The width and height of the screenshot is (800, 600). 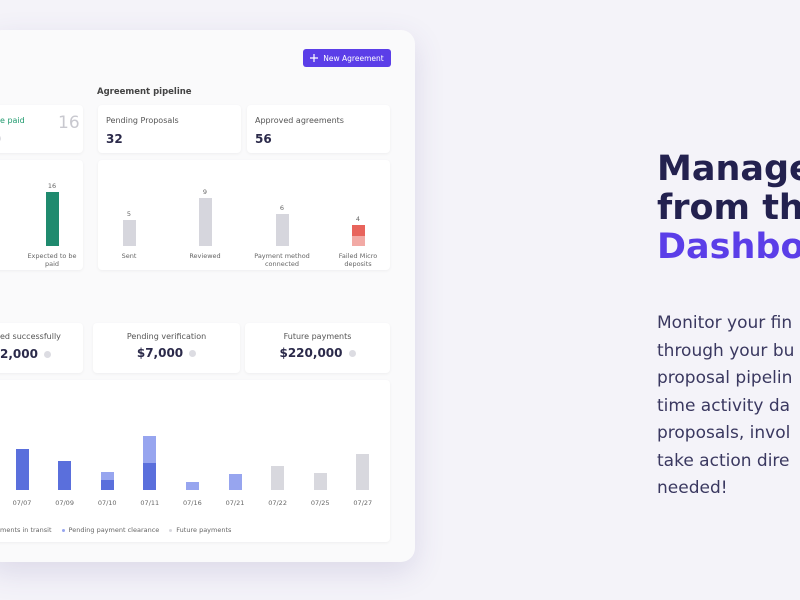 What do you see at coordinates (314, 58) in the screenshot?
I see `plus-icon` at bounding box center [314, 58].